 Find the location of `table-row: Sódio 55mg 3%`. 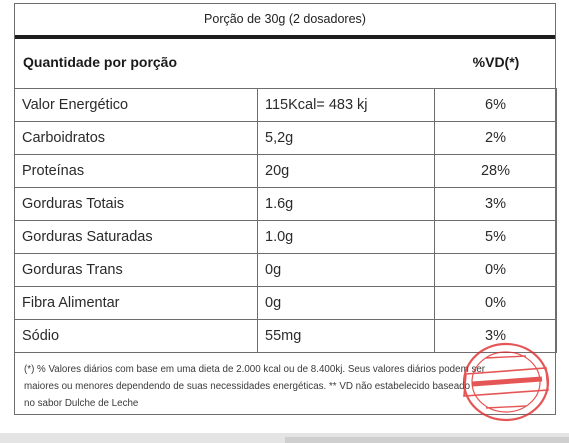

table-row: Sódio 55mg 3% is located at coordinates (285, 336).